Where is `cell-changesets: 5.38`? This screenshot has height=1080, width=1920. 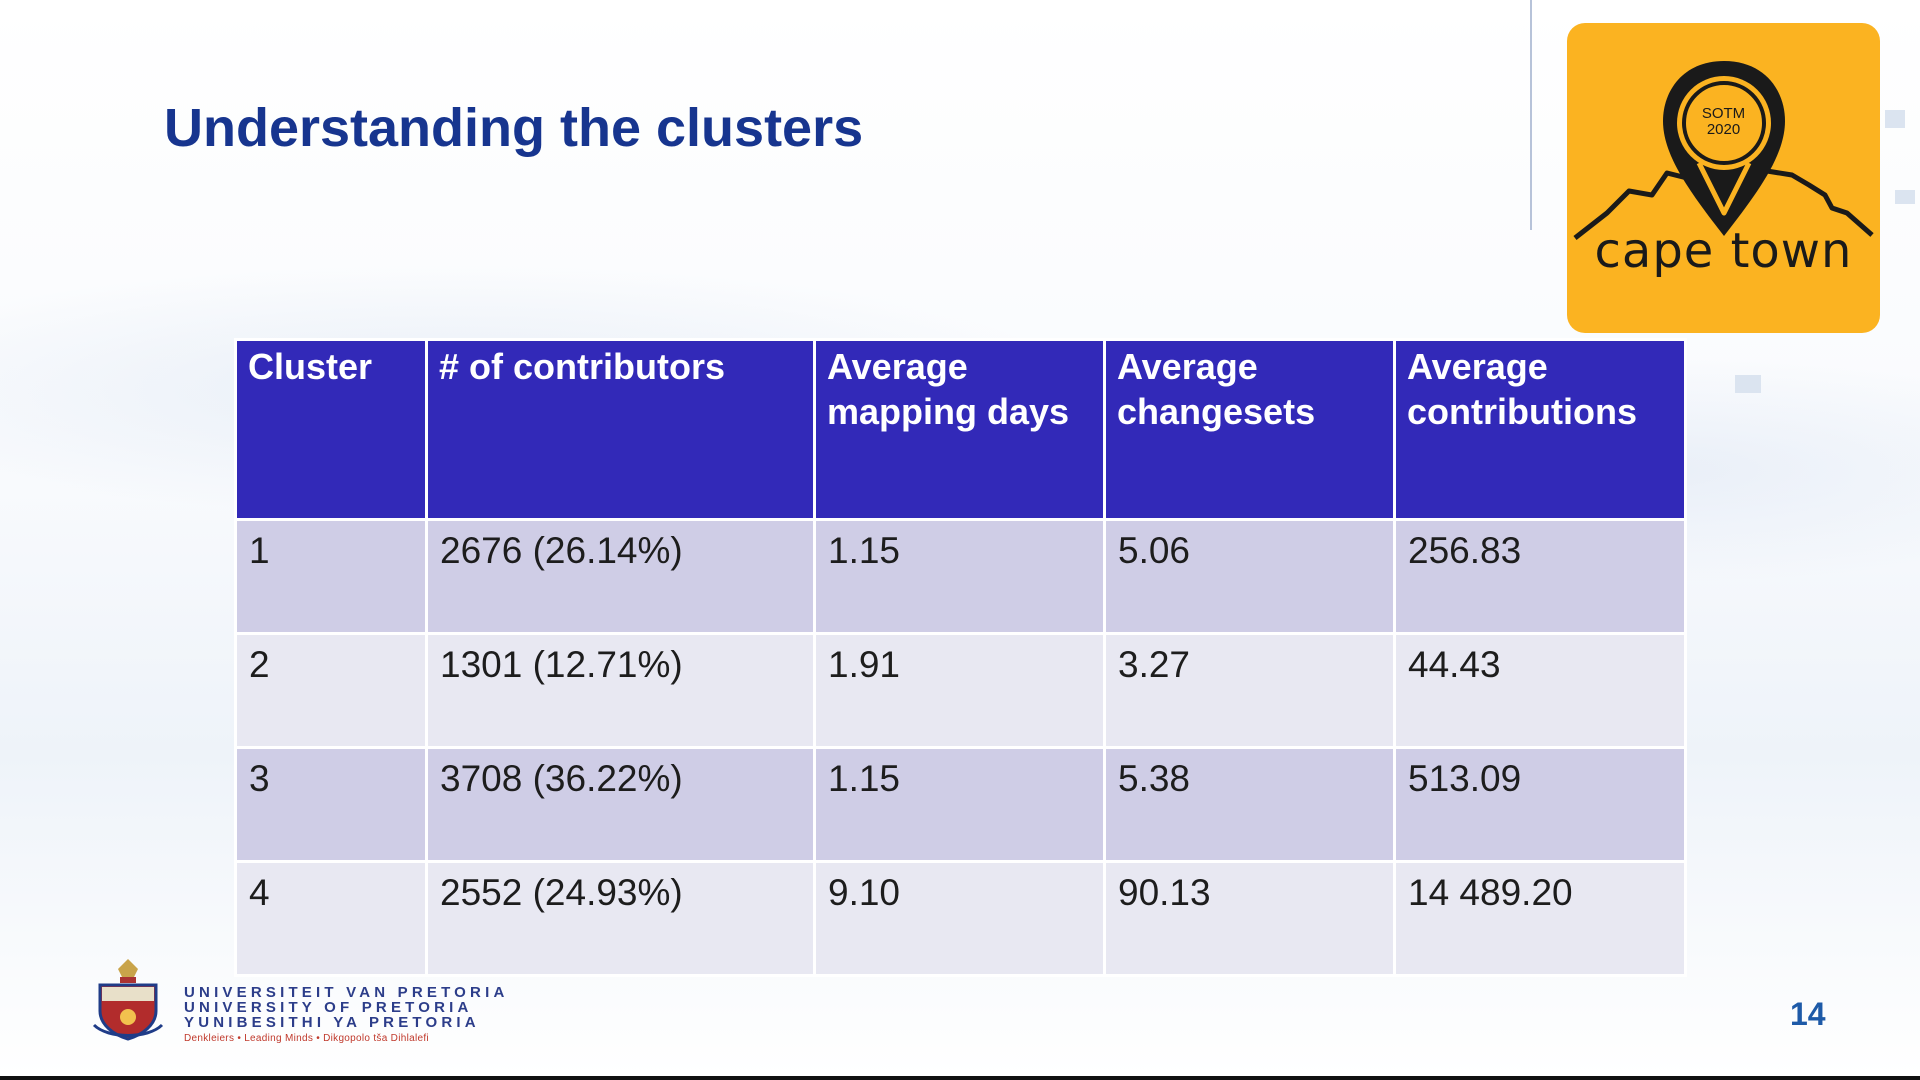 cell-changesets: 5.38 is located at coordinates (1249, 804).